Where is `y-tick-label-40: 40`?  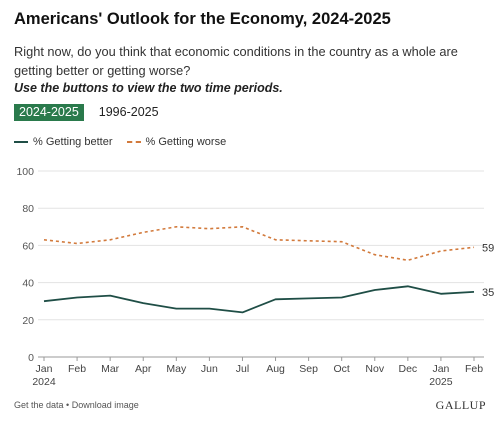
y-tick-label-40: 40 is located at coordinates (28, 284).